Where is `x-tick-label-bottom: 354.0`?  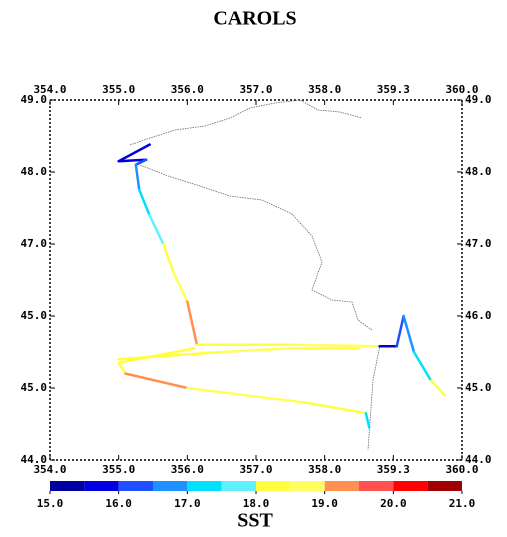 x-tick-label-bottom: 354.0 is located at coordinates (49, 469).